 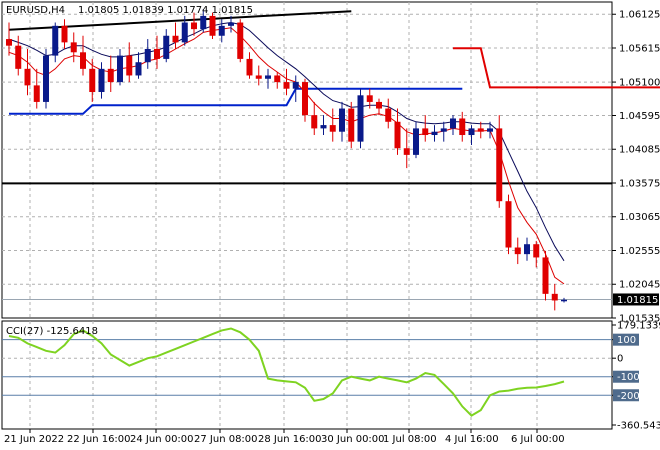 What do you see at coordinates (472, 439) in the screenshot?
I see `time-tick-label: 4 Jul 16:00` at bounding box center [472, 439].